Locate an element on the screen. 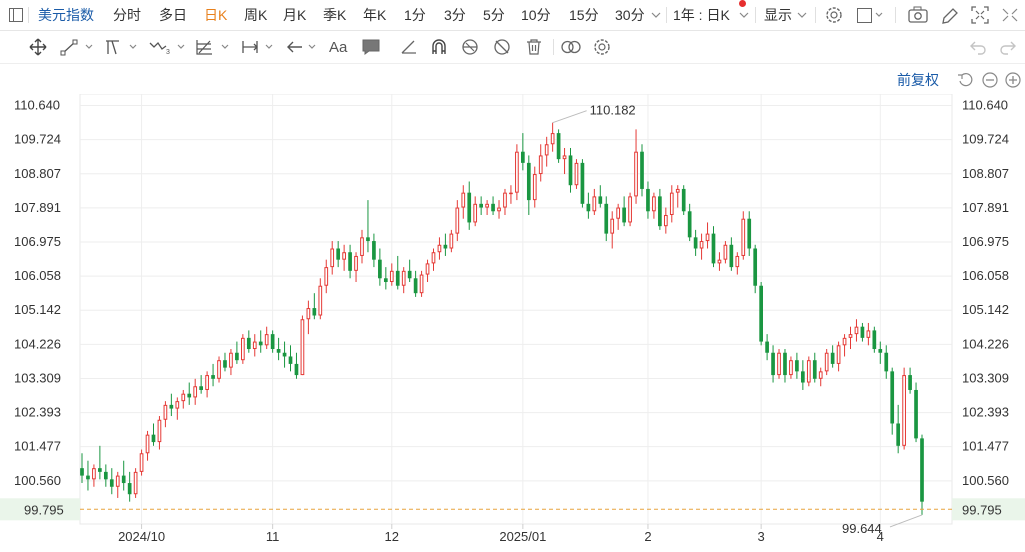  high-price-label: 110.182 is located at coordinates (613, 110).